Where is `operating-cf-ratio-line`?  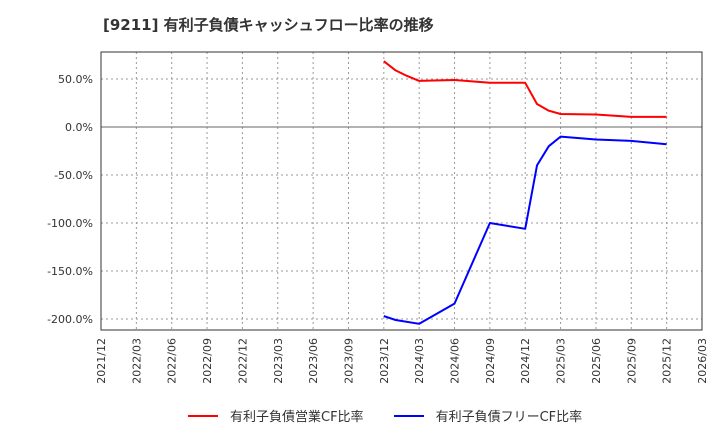 operating-cf-ratio-line is located at coordinates (525, 89).